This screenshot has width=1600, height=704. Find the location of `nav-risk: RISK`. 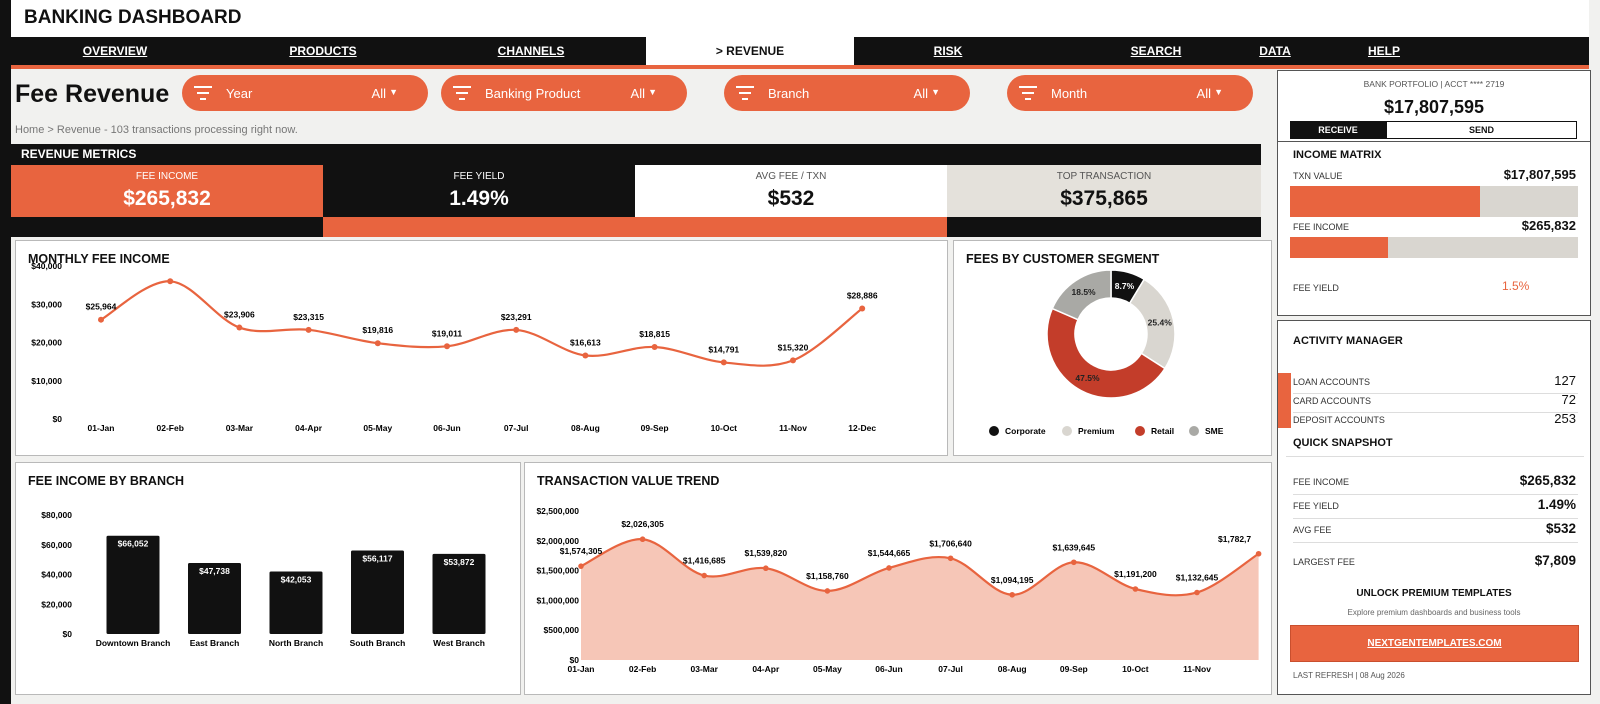

nav-risk: RISK is located at coordinates (948, 51).